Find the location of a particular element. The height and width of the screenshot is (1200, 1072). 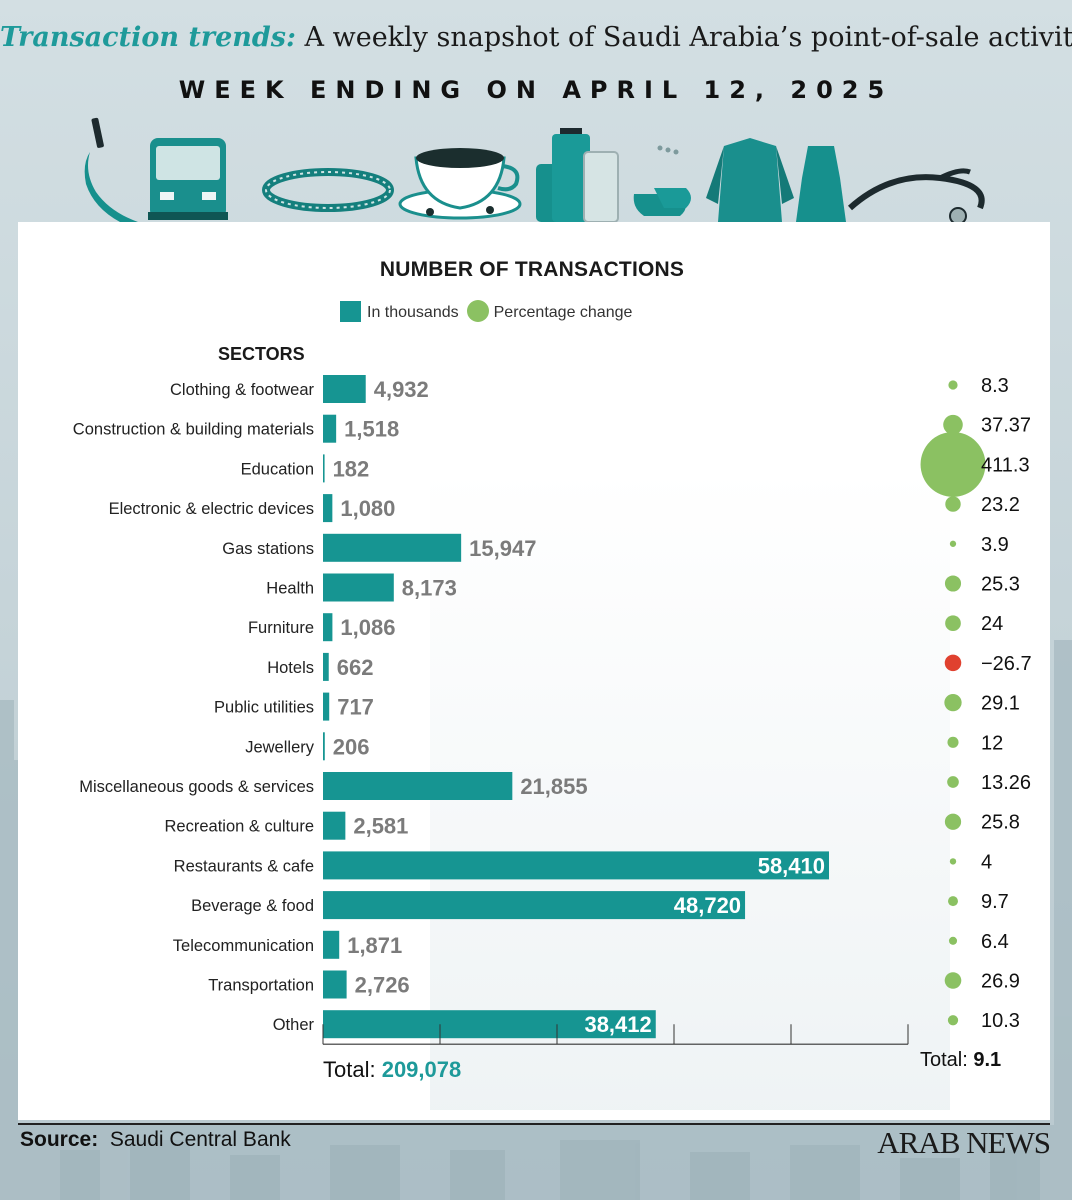

category-label: Gas stations is located at coordinates (268, 549).